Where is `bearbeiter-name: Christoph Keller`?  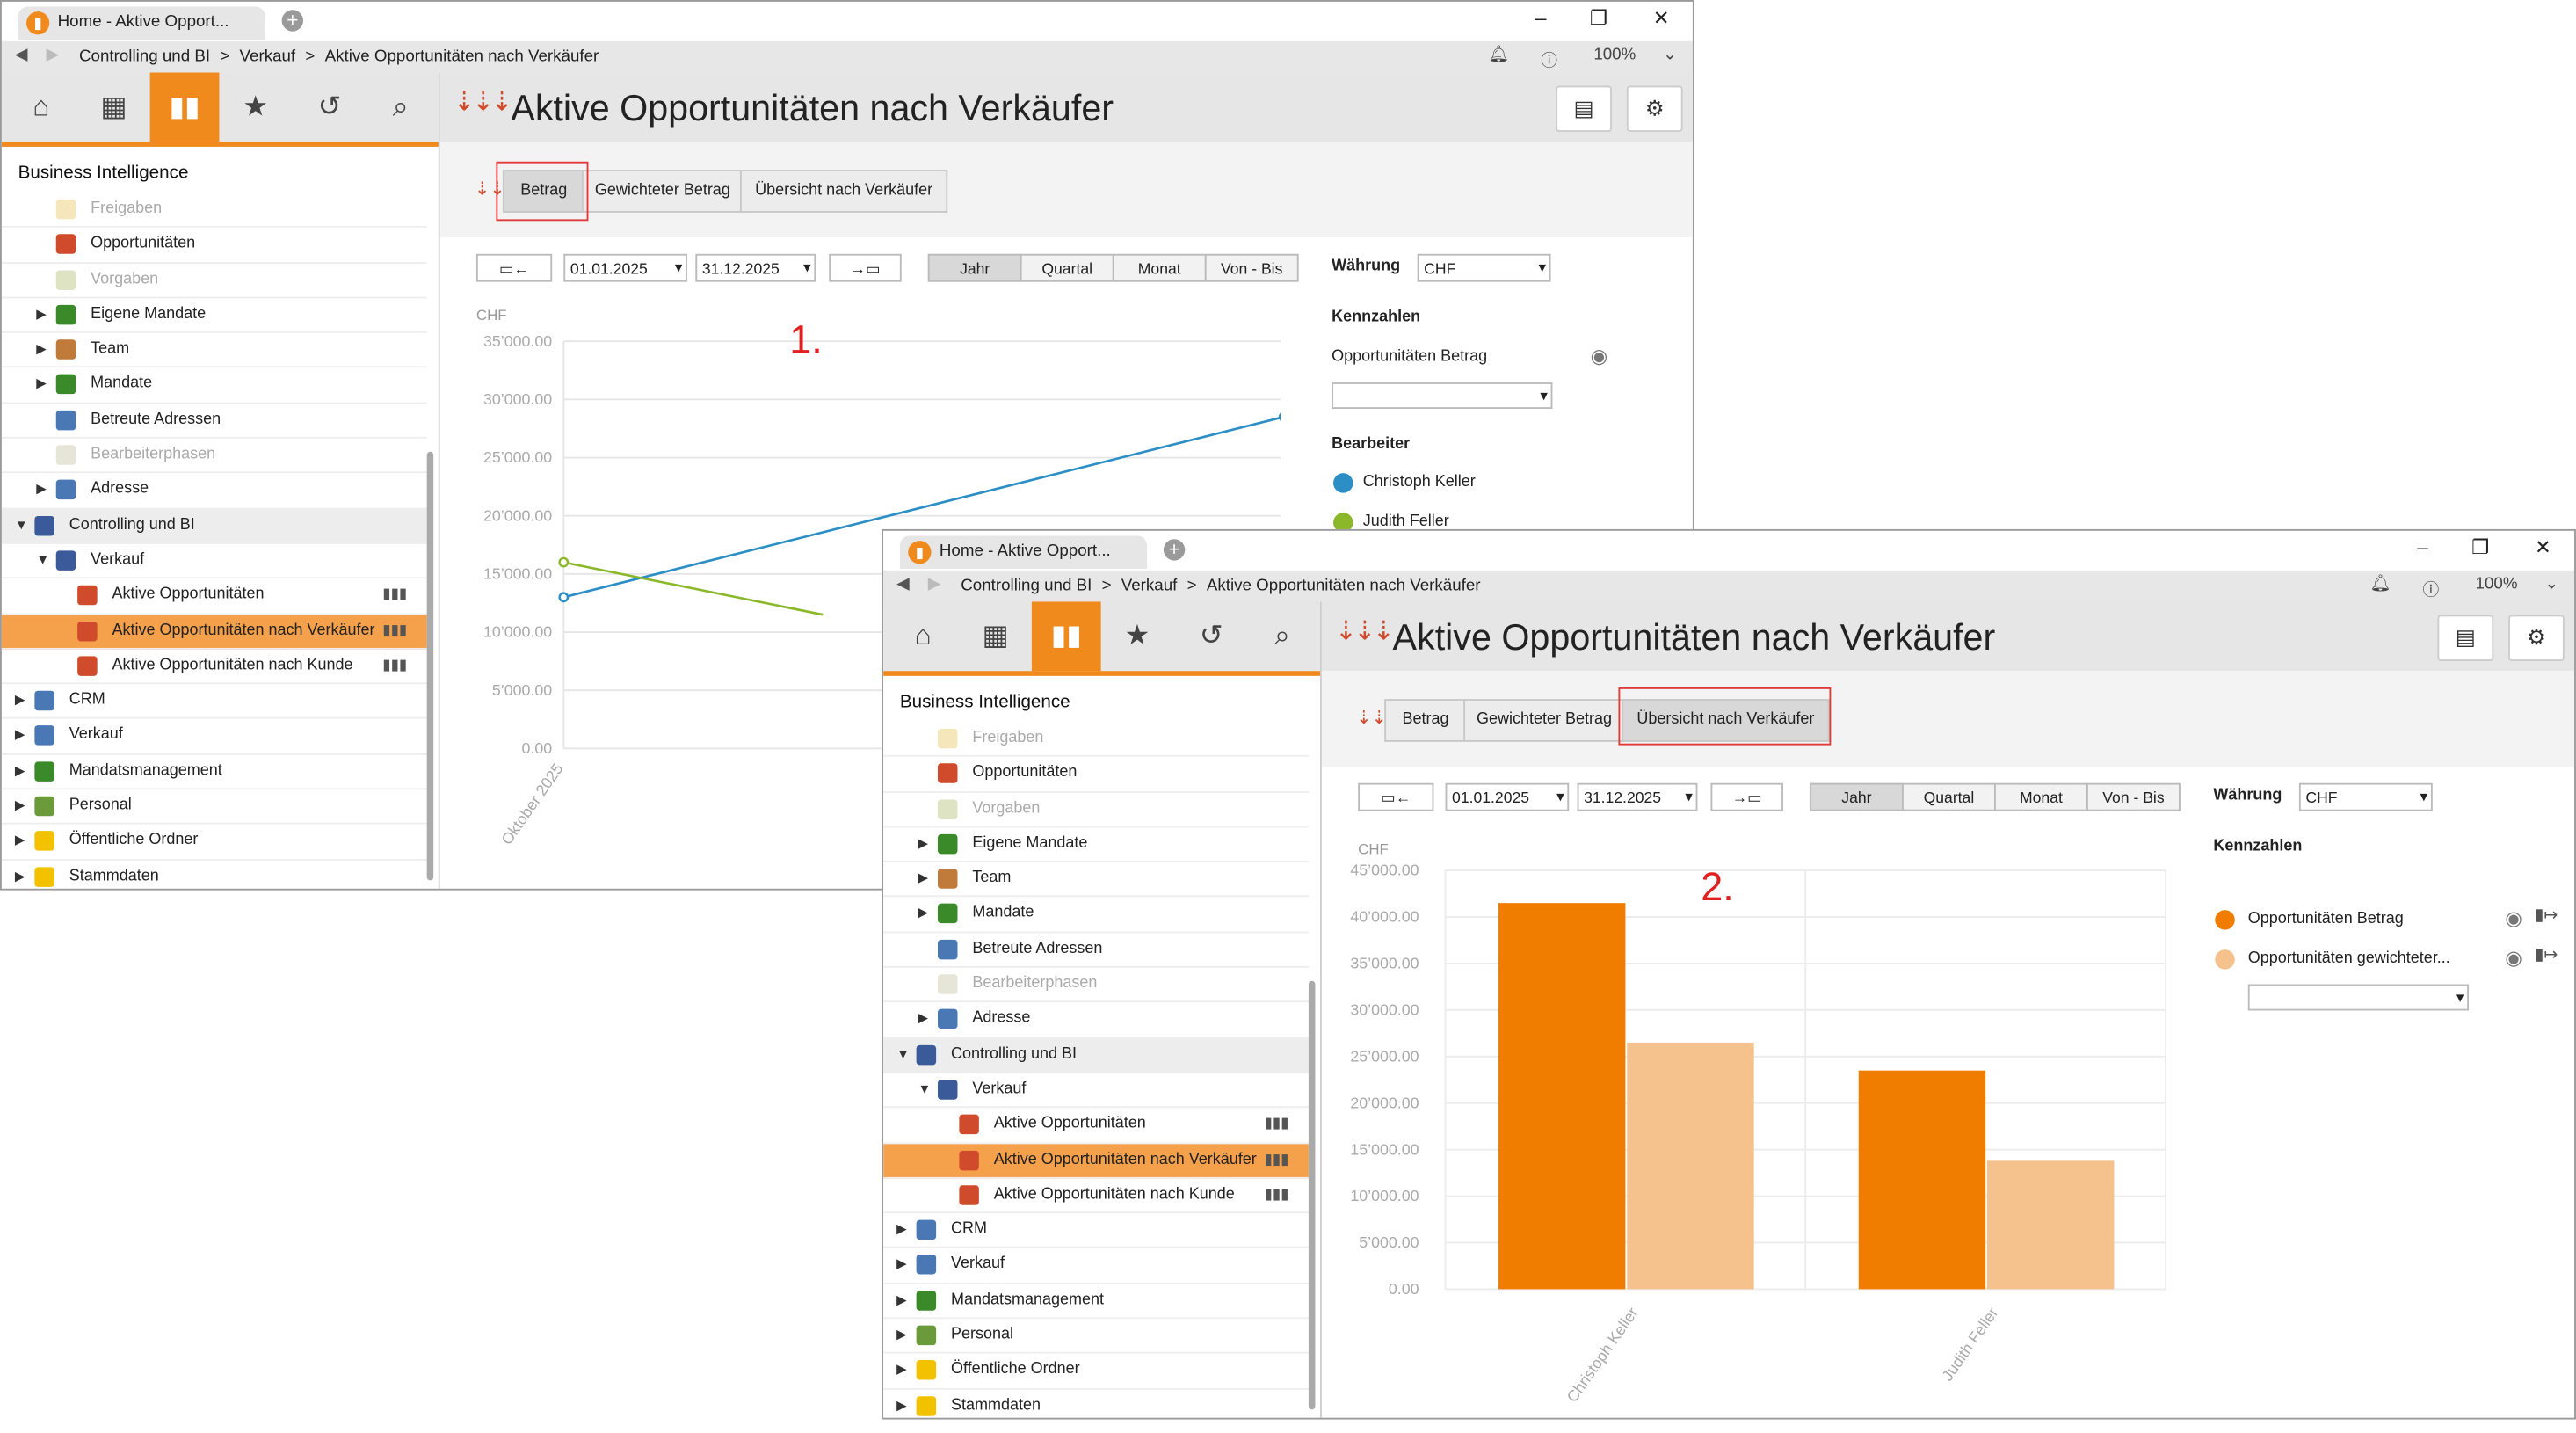
bearbeiter-name: Christoph Keller is located at coordinates (1419, 482).